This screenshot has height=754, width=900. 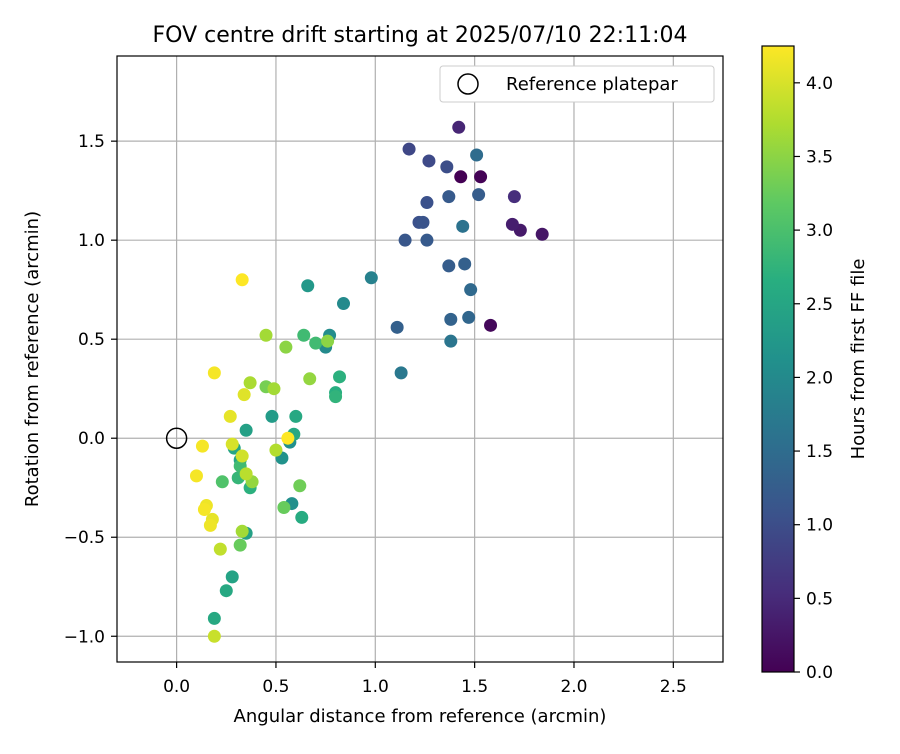 What do you see at coordinates (91, 439) in the screenshot?
I see `y-tick-label: 0.0` at bounding box center [91, 439].